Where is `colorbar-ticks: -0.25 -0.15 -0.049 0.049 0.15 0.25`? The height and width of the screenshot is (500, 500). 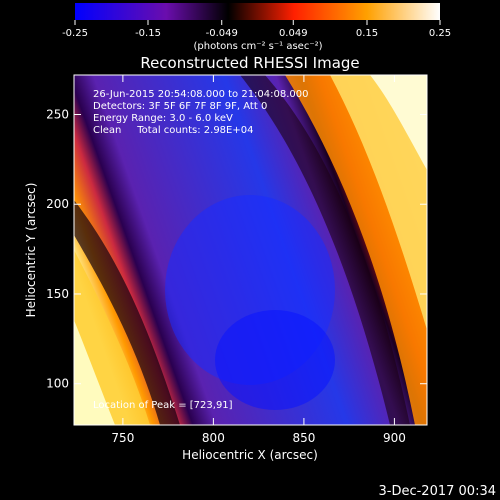
colorbar-ticks: -0.25 -0.15 -0.049 0.049 0.15 0.25 is located at coordinates (256, 29).